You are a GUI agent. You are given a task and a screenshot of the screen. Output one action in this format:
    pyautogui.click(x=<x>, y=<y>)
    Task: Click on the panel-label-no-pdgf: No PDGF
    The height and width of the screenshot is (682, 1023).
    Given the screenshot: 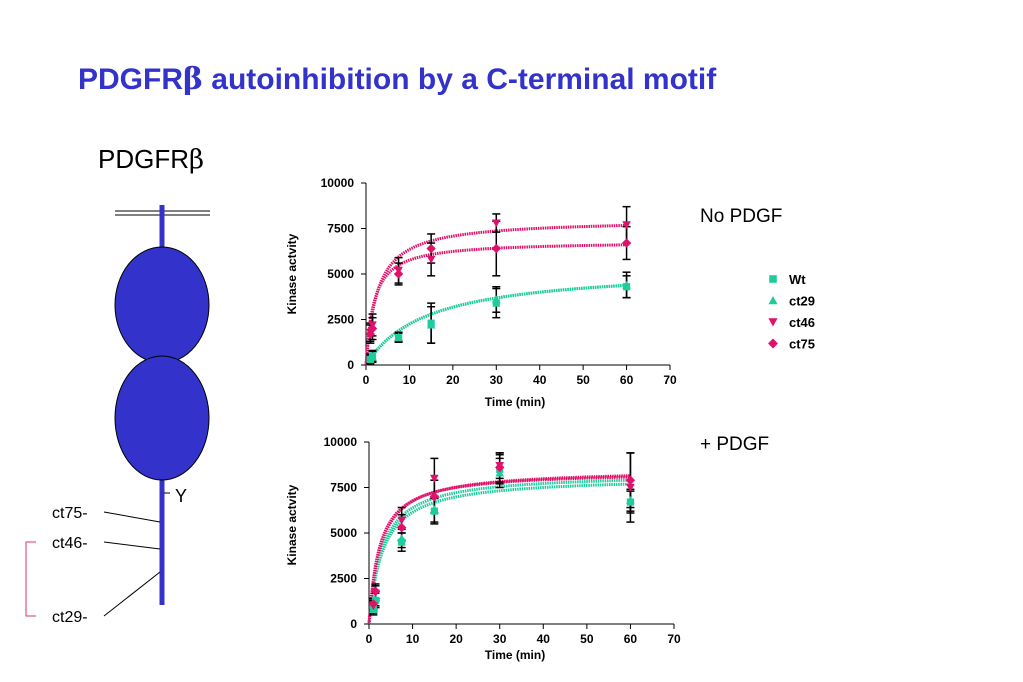 What is the action you would take?
    pyautogui.click(x=741, y=216)
    